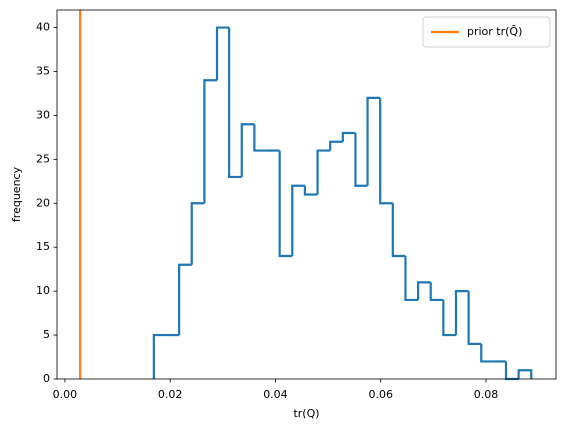 This screenshot has width=563, height=433. What do you see at coordinates (306, 413) in the screenshot?
I see `x-axis-label: tr(Q)` at bounding box center [306, 413].